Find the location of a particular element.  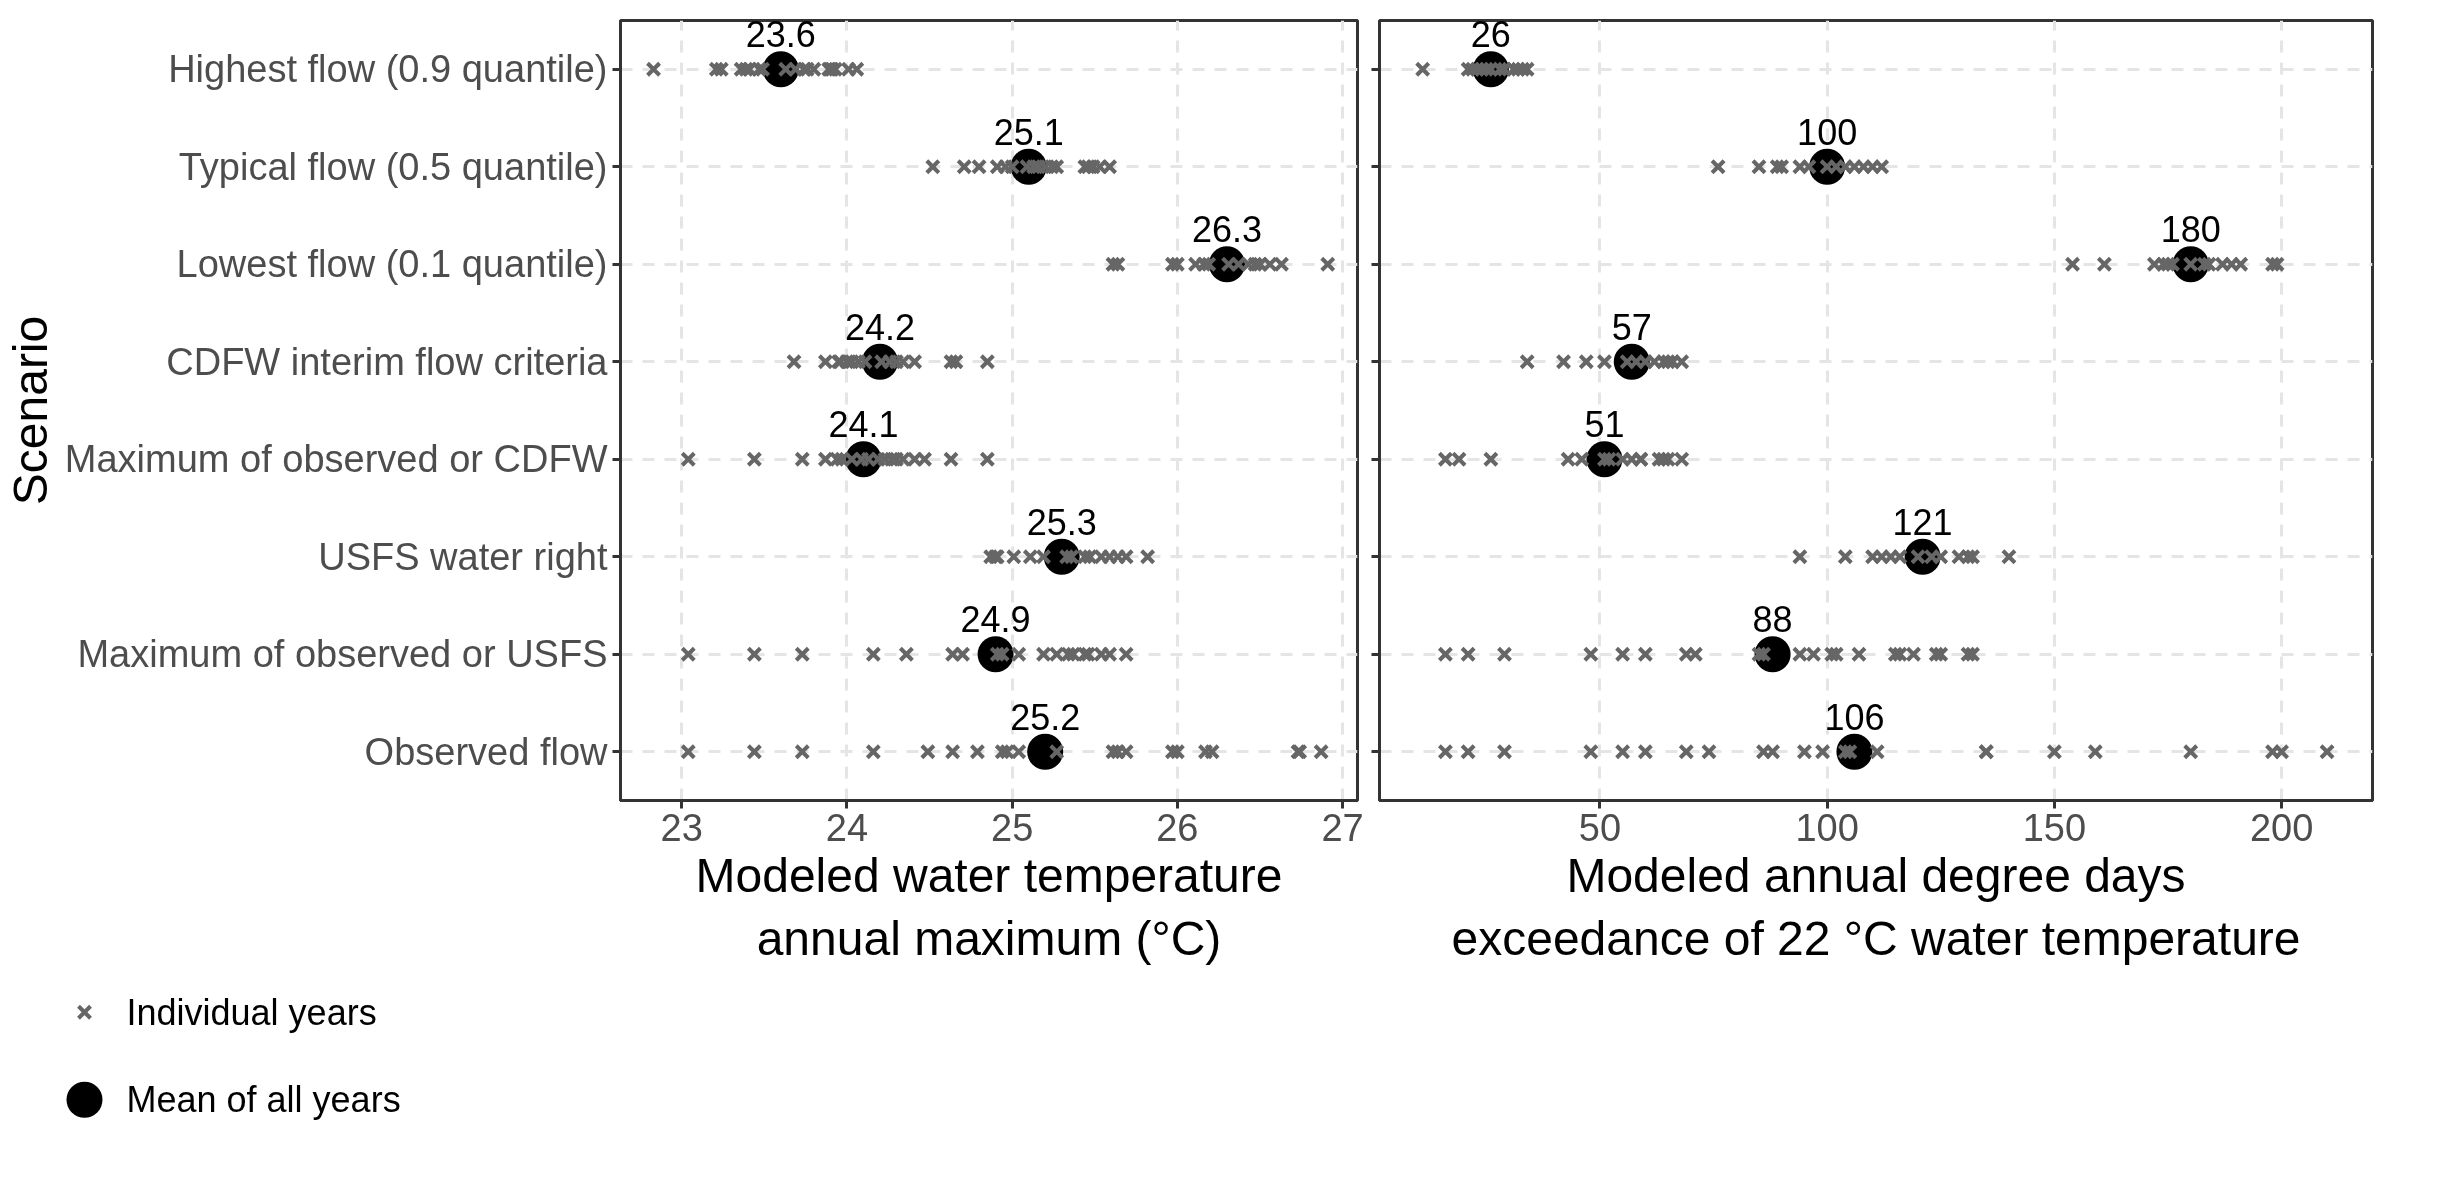

y-tick-label: Maximum of observed or CDFW is located at coordinates (336, 459).